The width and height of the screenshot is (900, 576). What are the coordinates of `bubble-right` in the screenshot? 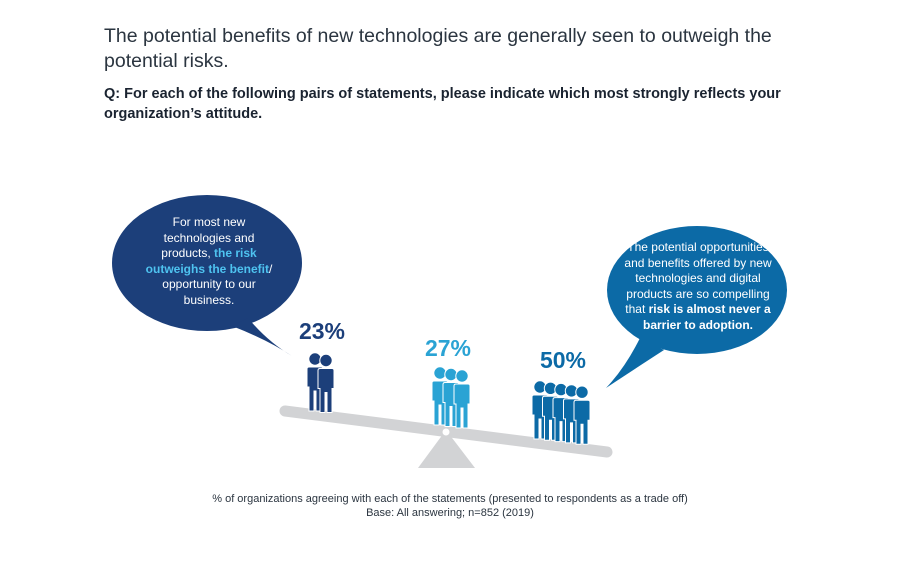 It's located at (696, 307).